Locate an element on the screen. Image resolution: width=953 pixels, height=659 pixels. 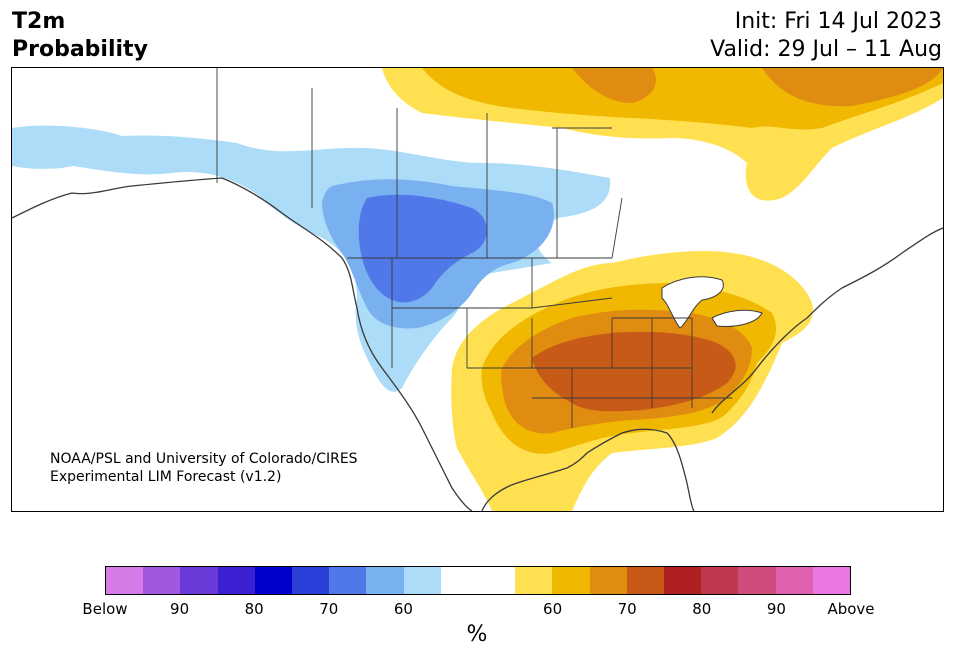
great-lakes is located at coordinates (712, 302).